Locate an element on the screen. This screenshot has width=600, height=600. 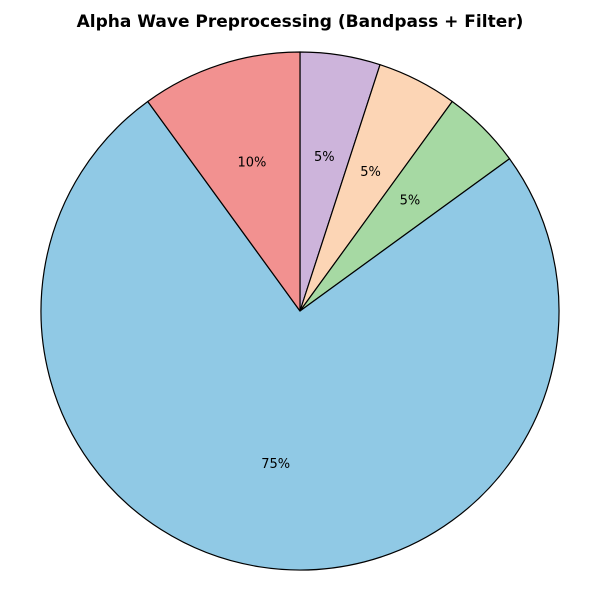
slice-label-2: 5% is located at coordinates (410, 201).